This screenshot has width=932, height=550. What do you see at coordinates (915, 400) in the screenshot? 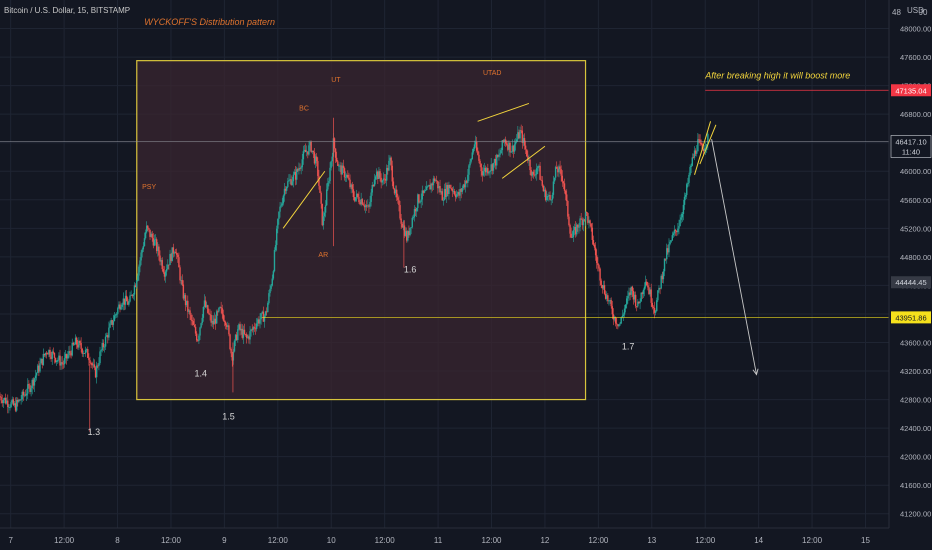
I see `price-tick-label: 42800.00` at bounding box center [915, 400].